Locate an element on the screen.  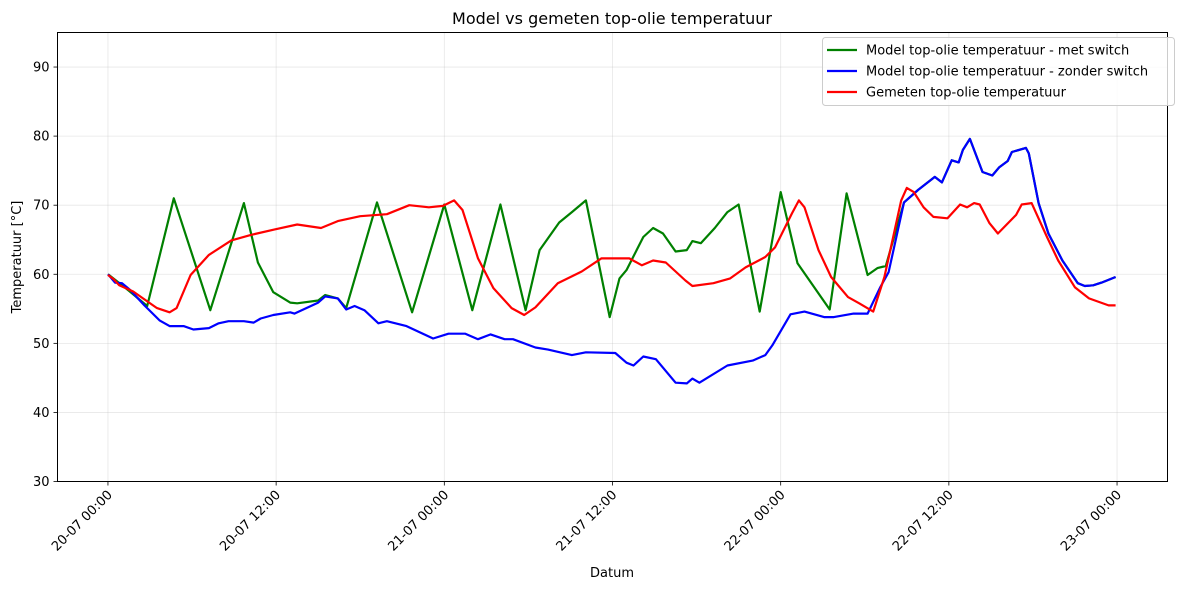
chart-title: Model vs gemeten top-olie temperatuur is located at coordinates (612, 18).